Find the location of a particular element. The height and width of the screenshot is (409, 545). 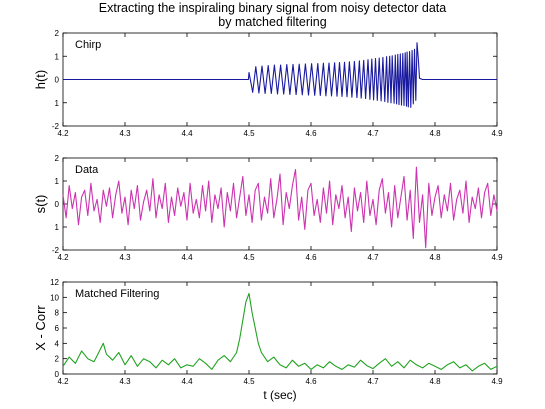

y-tick-label: 4 is located at coordinates (57, 343).